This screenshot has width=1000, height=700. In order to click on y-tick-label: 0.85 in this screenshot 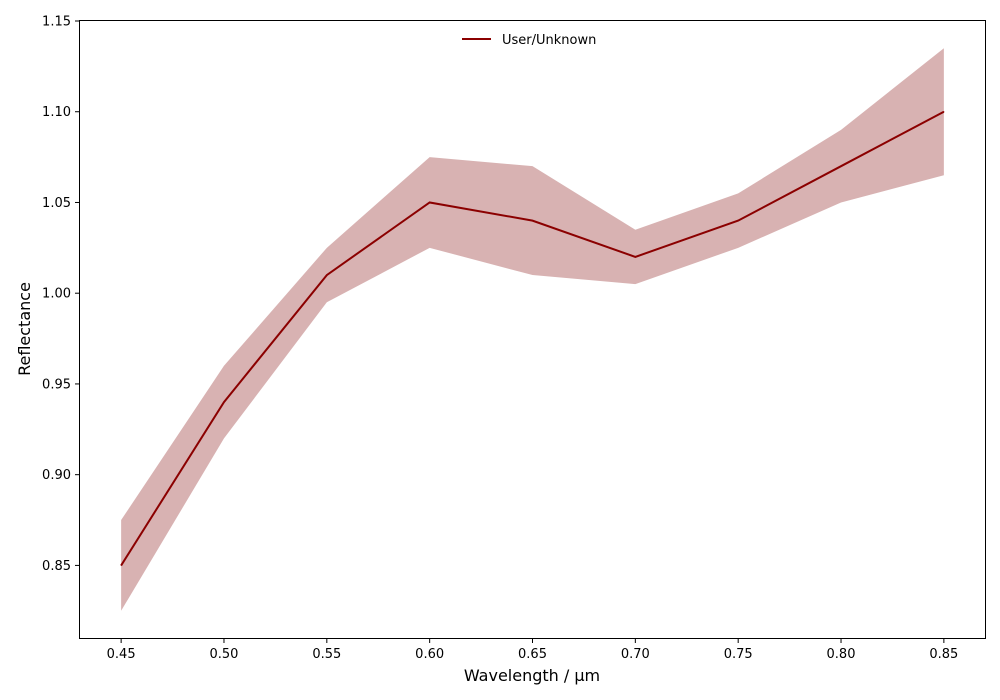, I will do `click(56, 566)`.